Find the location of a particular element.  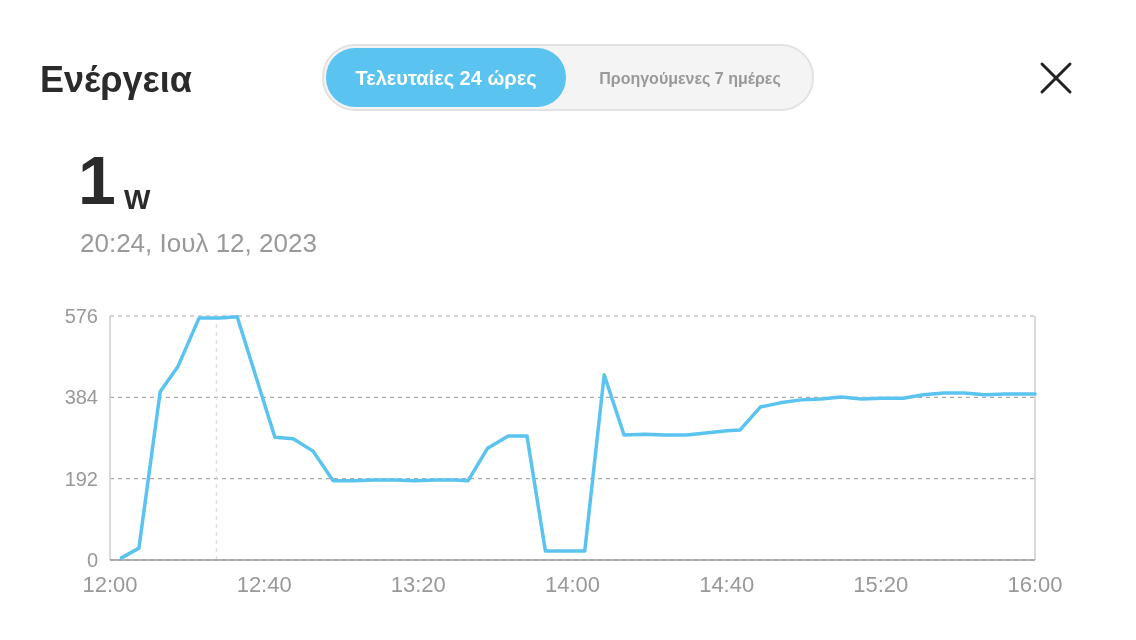

y-tick-label: 384 is located at coordinates (81, 397).